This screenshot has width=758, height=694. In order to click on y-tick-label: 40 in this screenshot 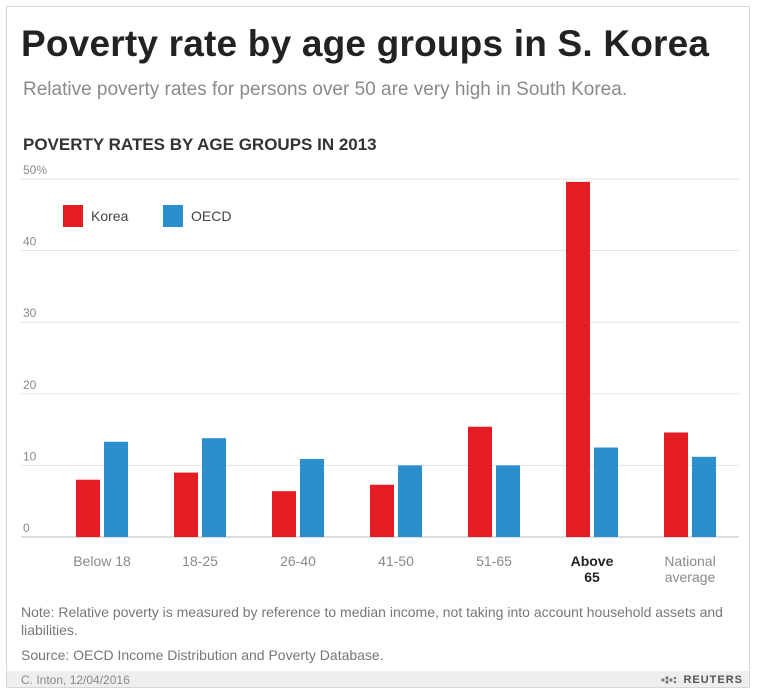, I will do `click(30, 242)`.